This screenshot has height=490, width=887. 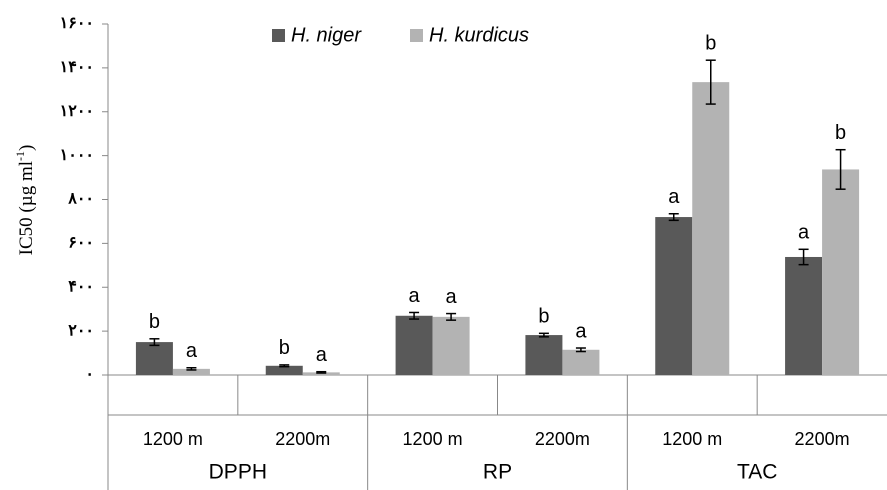 I want to click on legend-label: H. niger, so click(x=326, y=35).